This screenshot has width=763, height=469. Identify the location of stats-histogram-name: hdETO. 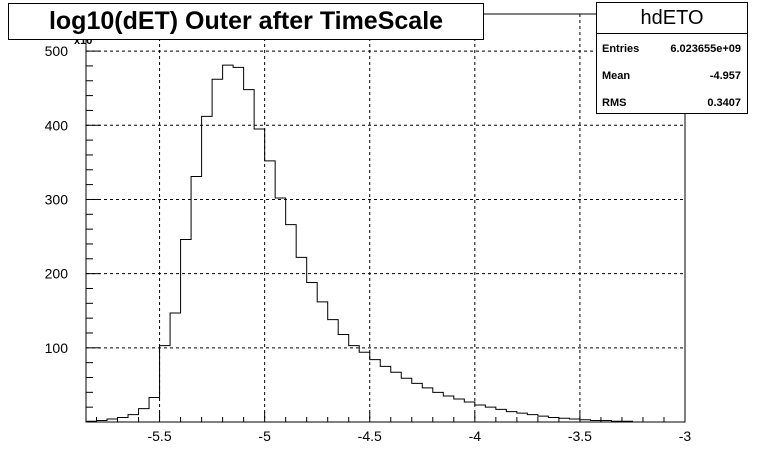
(672, 18).